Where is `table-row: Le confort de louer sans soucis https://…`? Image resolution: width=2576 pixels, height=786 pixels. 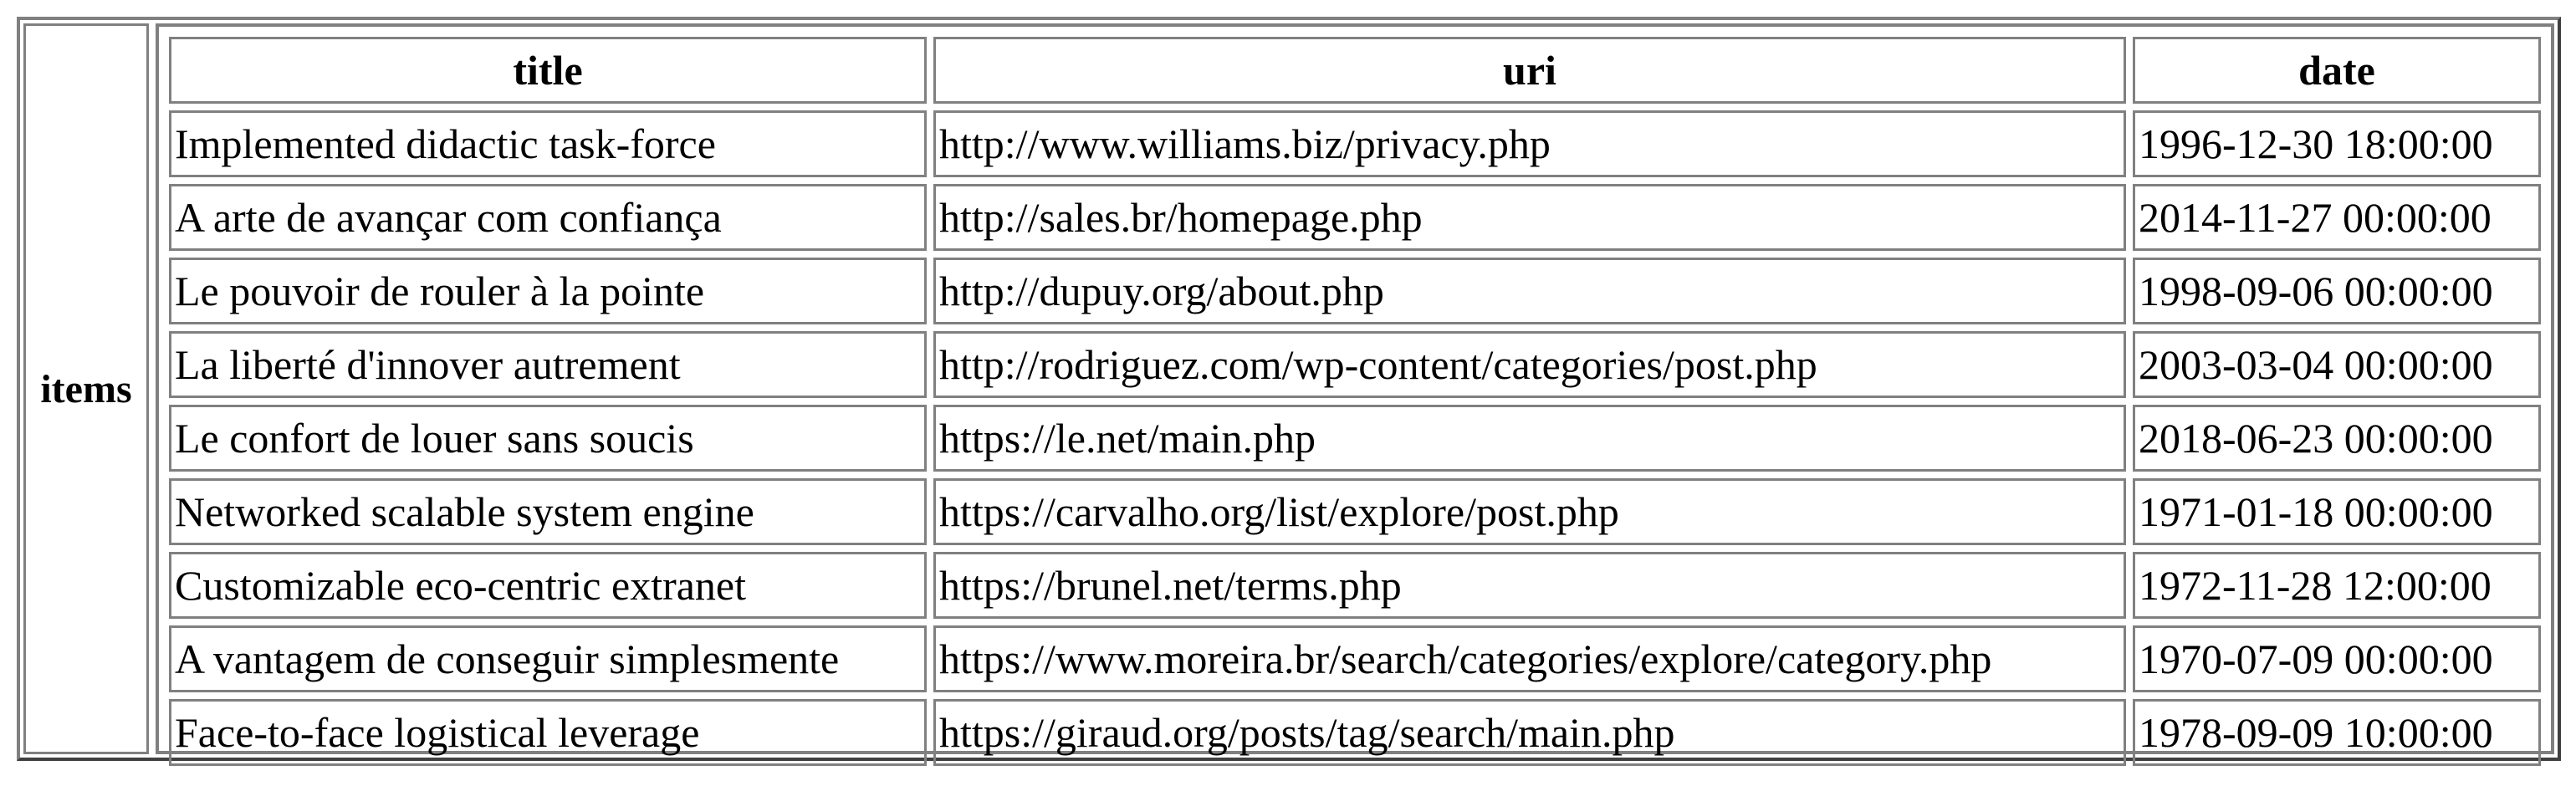
table-row: Le confort de louer sans soucis https://… is located at coordinates (1355, 438).